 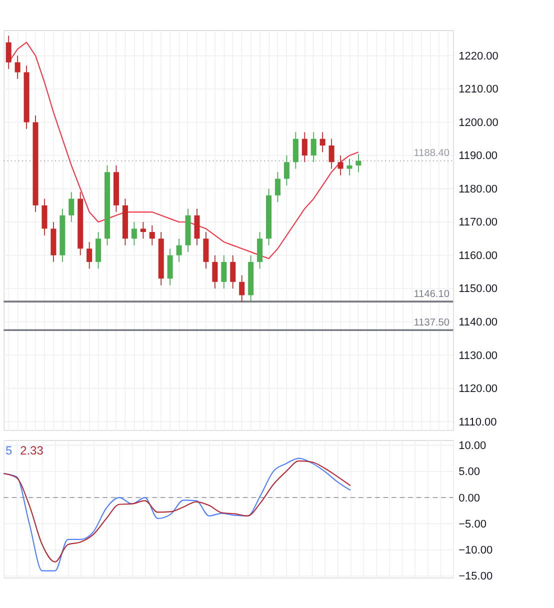 What do you see at coordinates (469, 498) in the screenshot?
I see `y-tick-label: 0.00` at bounding box center [469, 498].